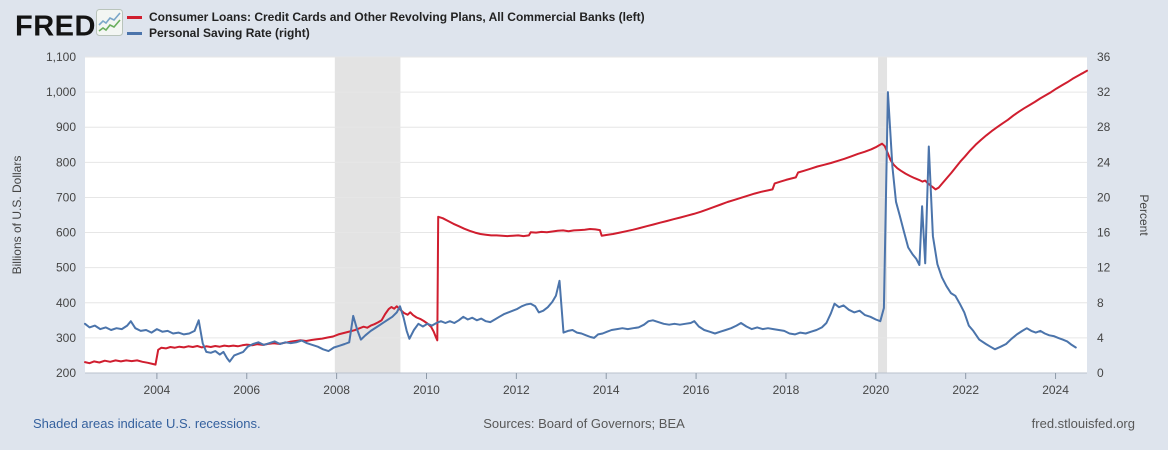 This screenshot has width=1168, height=450. I want to click on right-axis-tick-label: 28, so click(1104, 127).